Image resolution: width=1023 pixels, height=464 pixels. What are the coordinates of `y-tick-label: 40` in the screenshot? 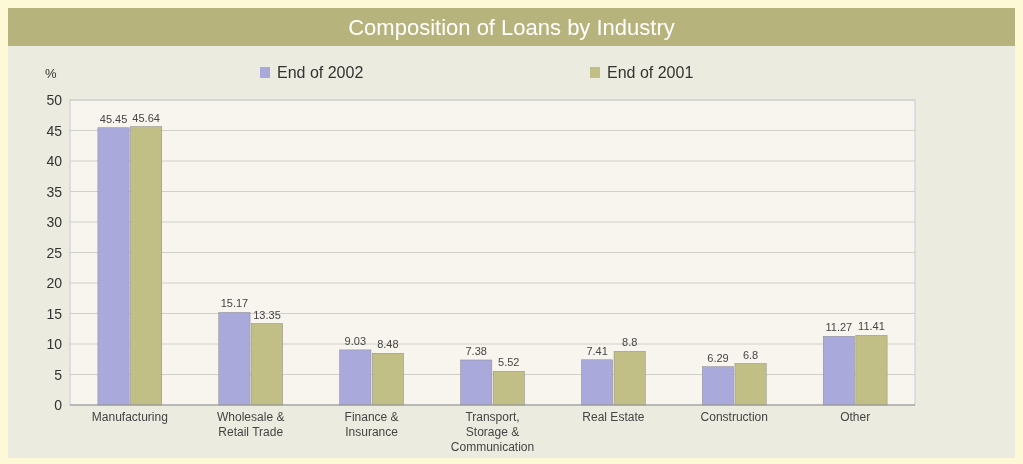 It's located at (54, 161).